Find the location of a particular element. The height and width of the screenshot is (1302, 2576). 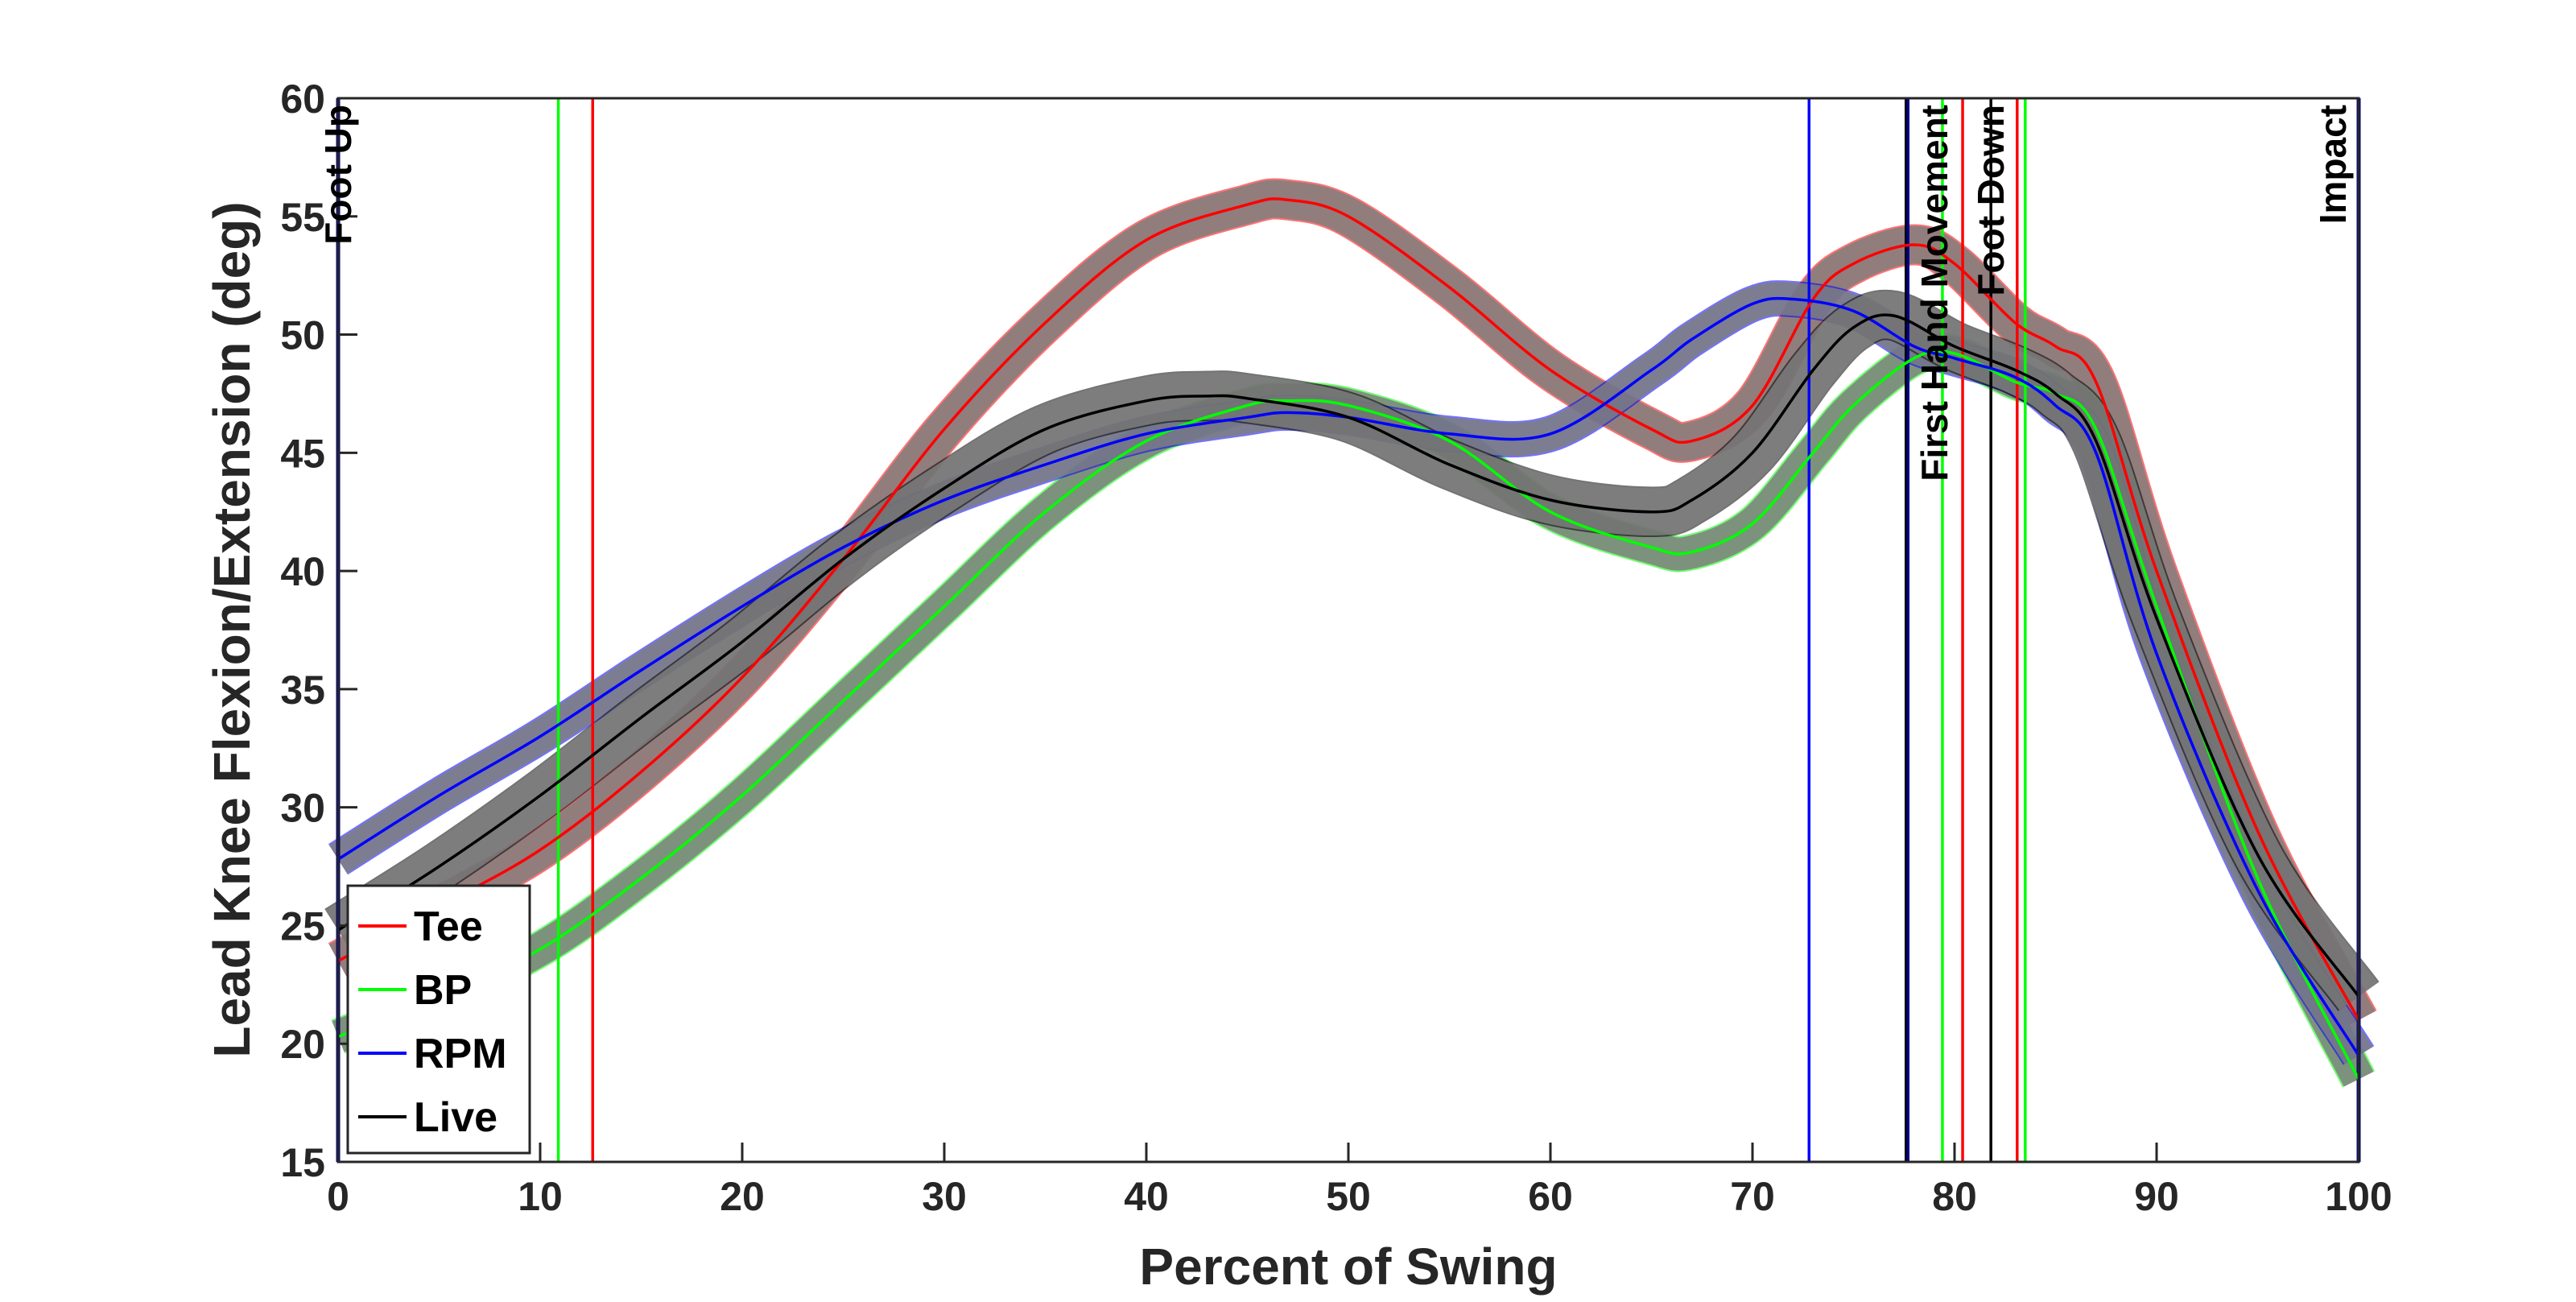

event-label-1: First Hand Movement is located at coordinates (1934, 293).